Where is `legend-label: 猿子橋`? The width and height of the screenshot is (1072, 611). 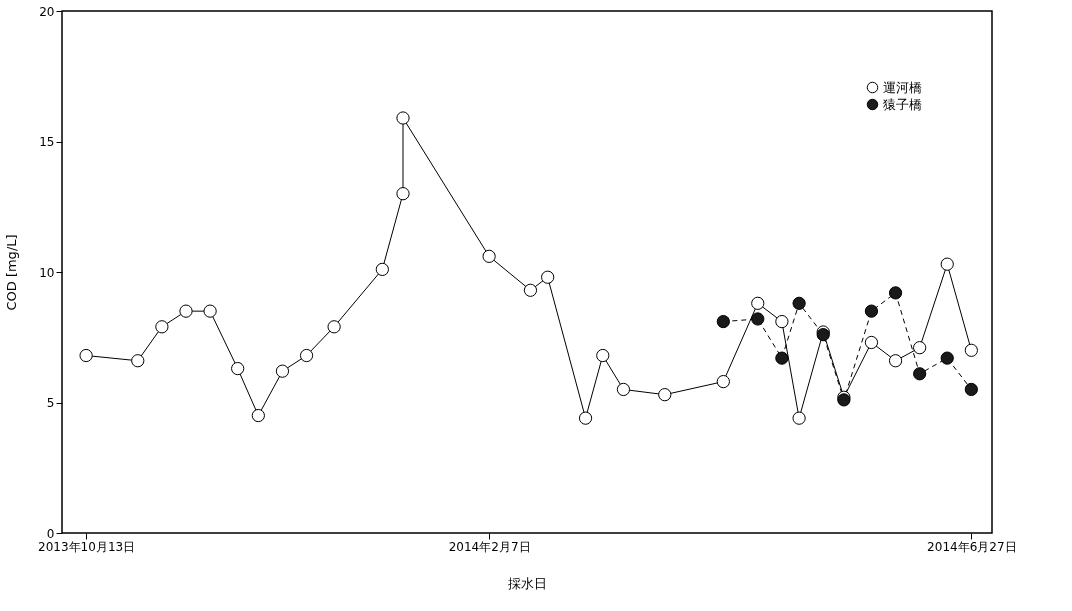 legend-label: 猿子橋 is located at coordinates (902, 104).